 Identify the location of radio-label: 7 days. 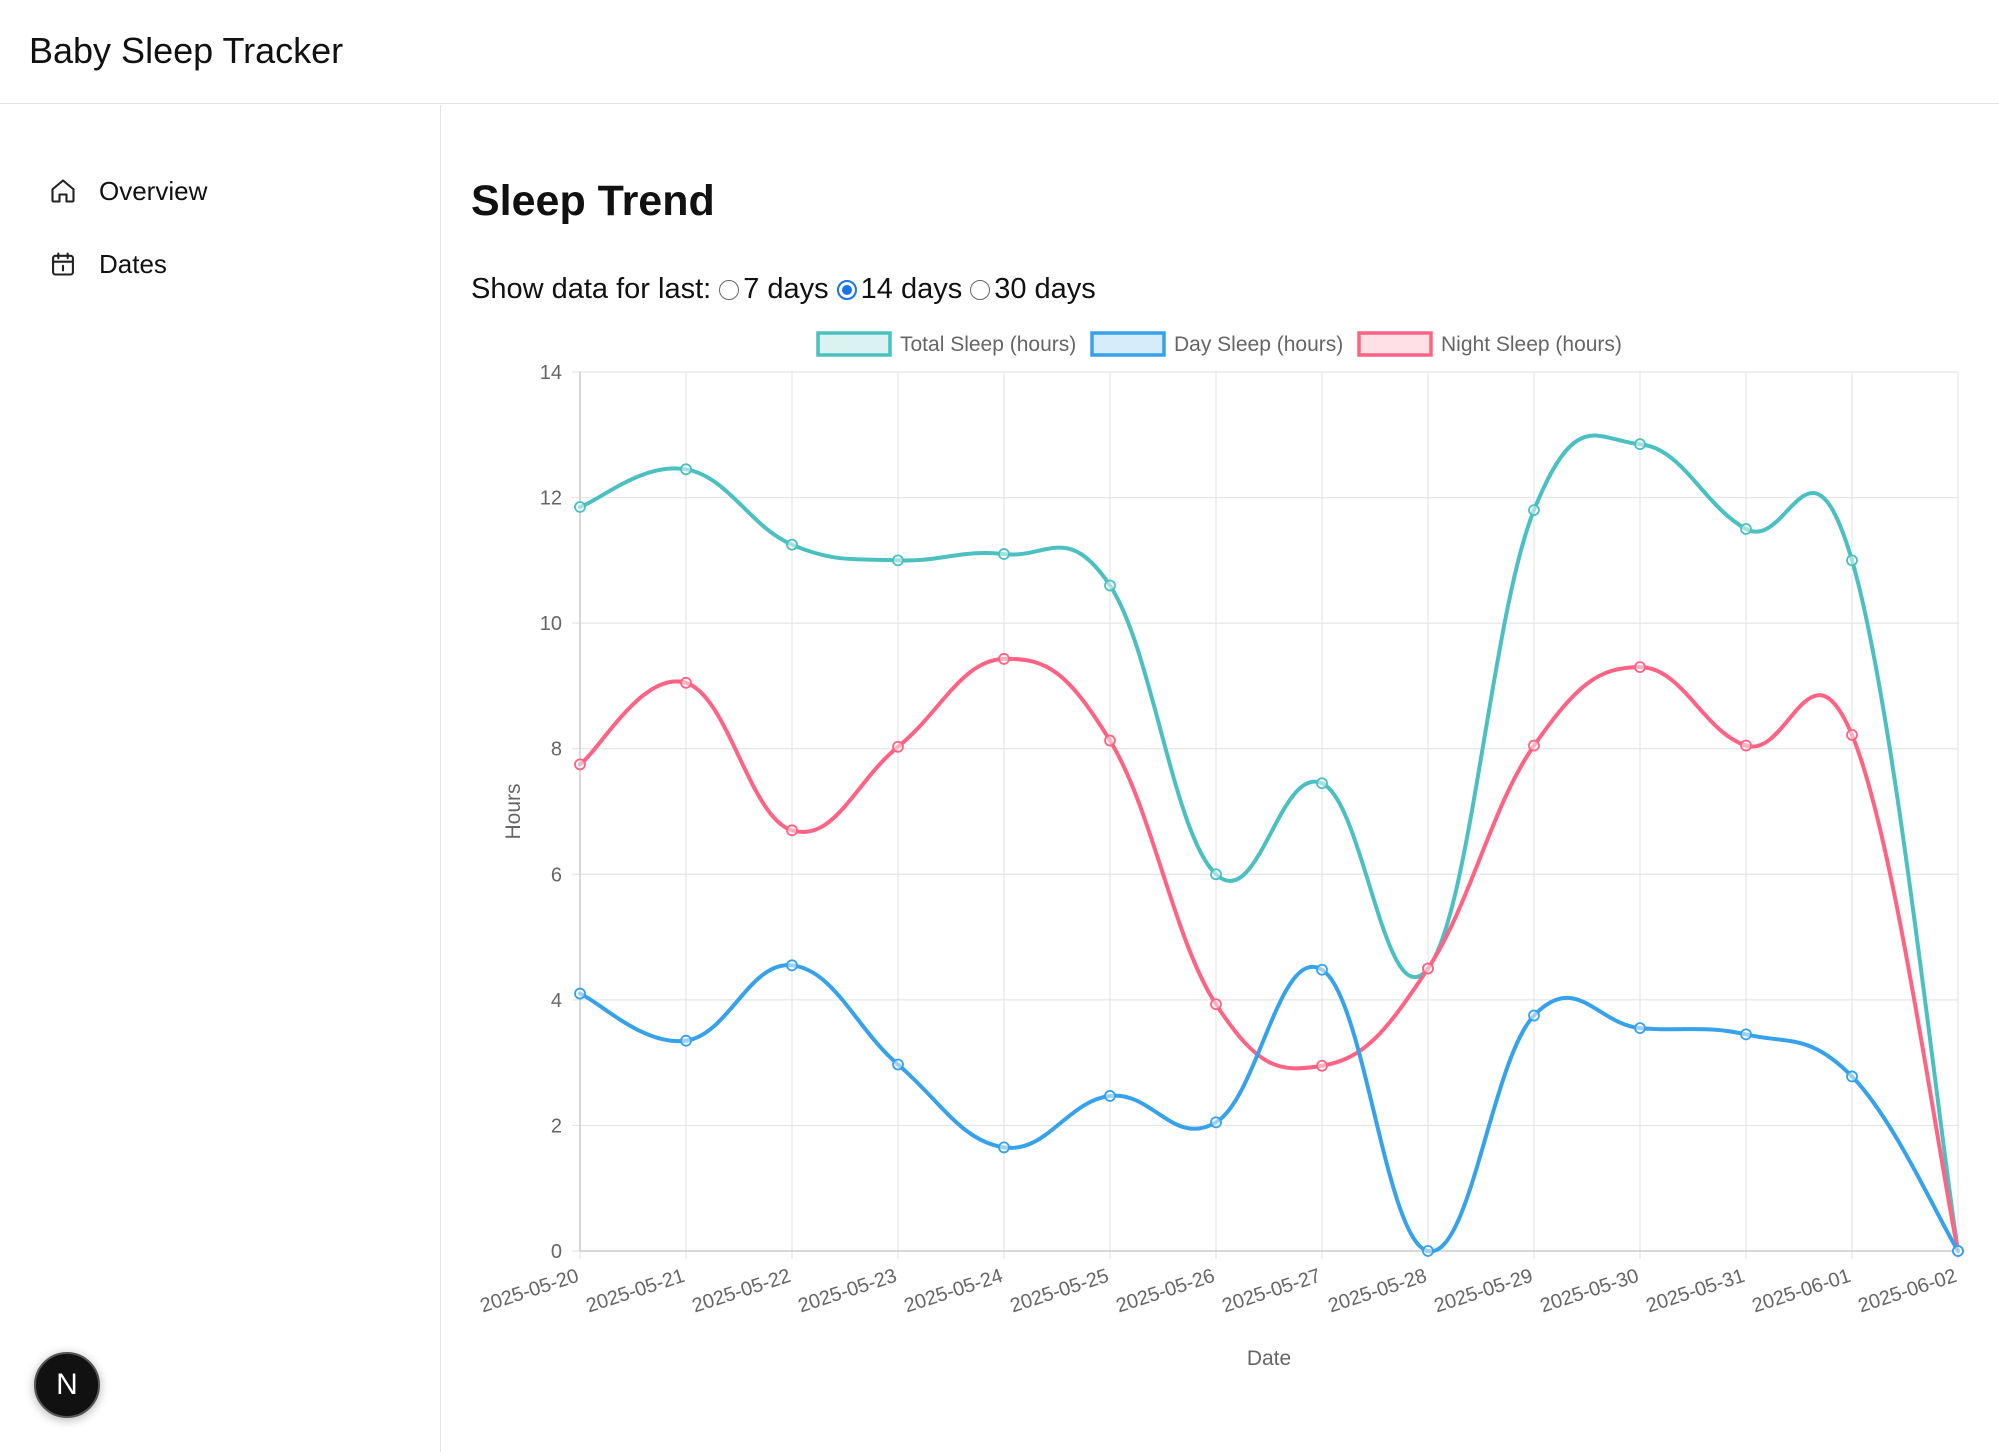
(786, 289).